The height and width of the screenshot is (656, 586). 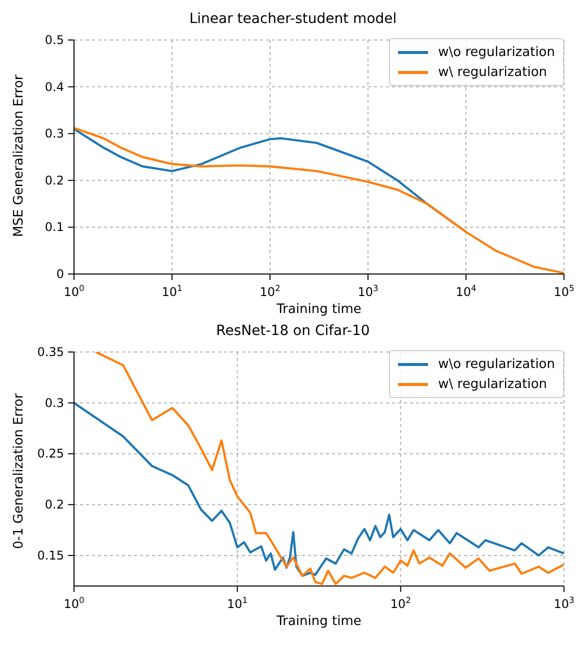 I want to click on y-tick-label: 0.15, so click(x=50, y=555).